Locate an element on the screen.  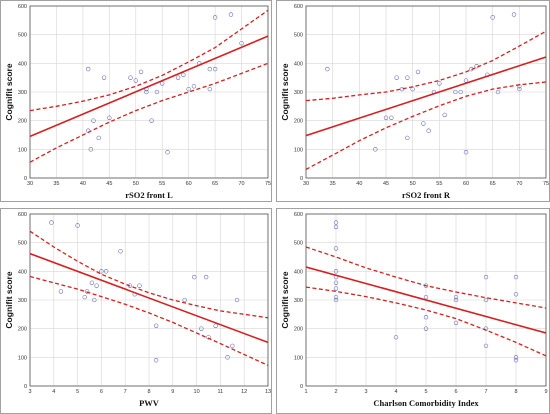
x-tick-label: 11 is located at coordinates (221, 392).